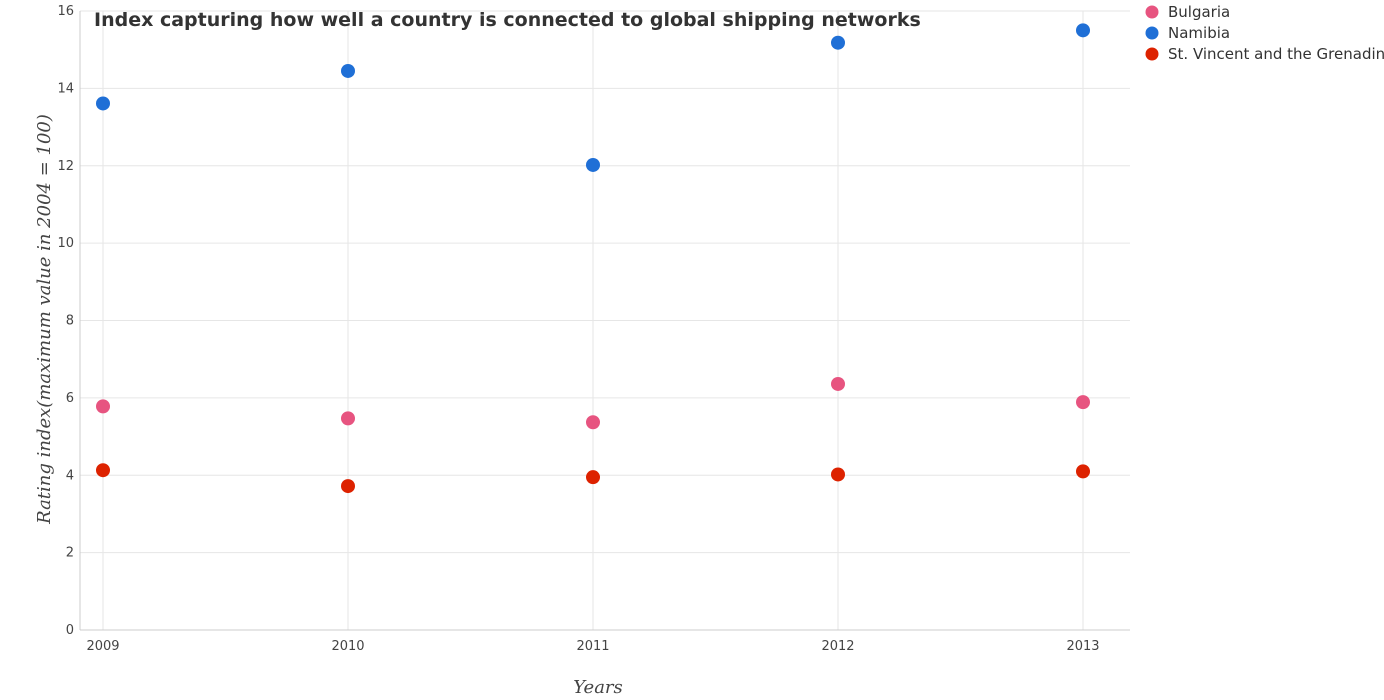  What do you see at coordinates (1083, 402) in the screenshot?
I see `point-bulgaria-2013` at bounding box center [1083, 402].